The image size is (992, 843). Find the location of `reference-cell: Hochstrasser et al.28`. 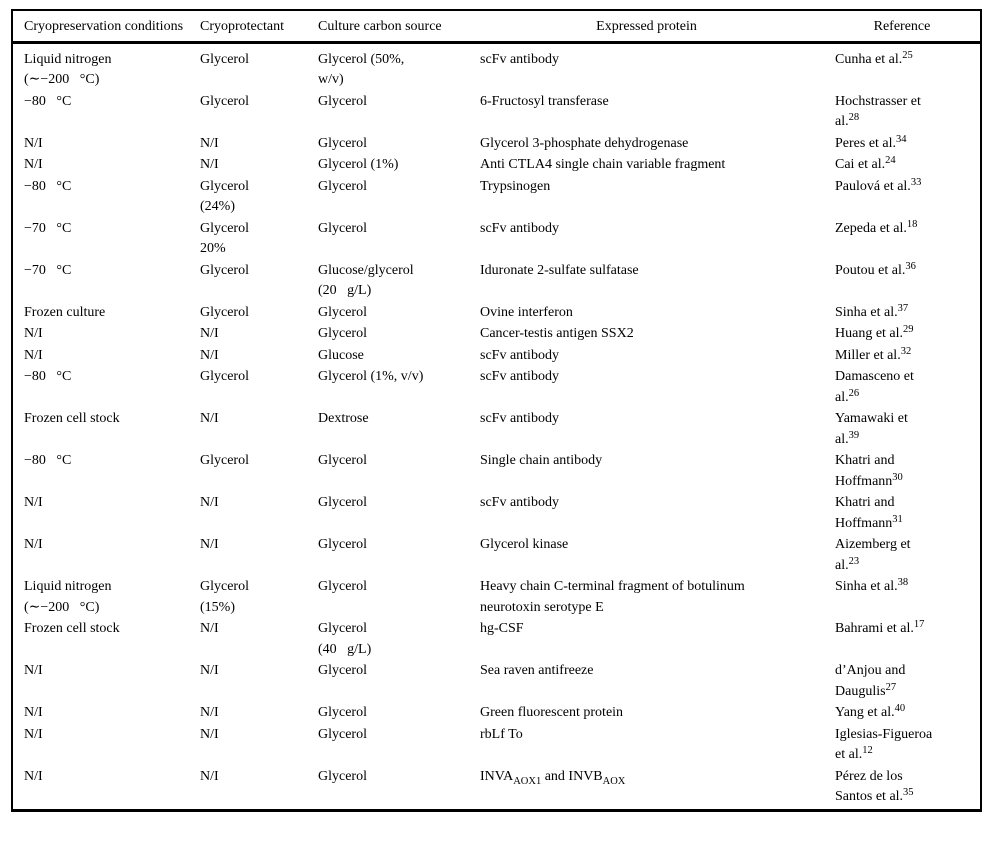

reference-cell: Hochstrasser et al.28 is located at coordinates (878, 111).